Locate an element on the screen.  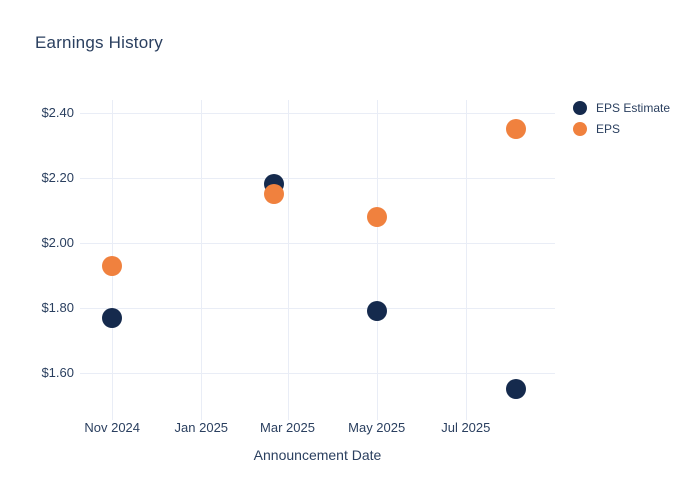
y-gridline-2.2 is located at coordinates (317, 178).